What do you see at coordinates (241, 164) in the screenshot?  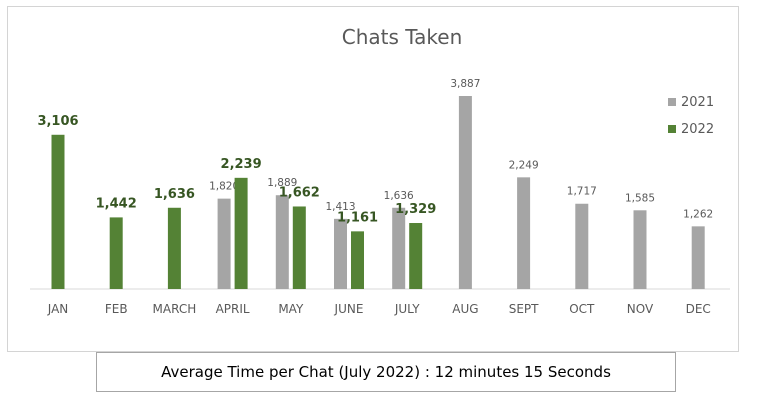 I see `data-label-2022-april: 2,239` at bounding box center [241, 164].